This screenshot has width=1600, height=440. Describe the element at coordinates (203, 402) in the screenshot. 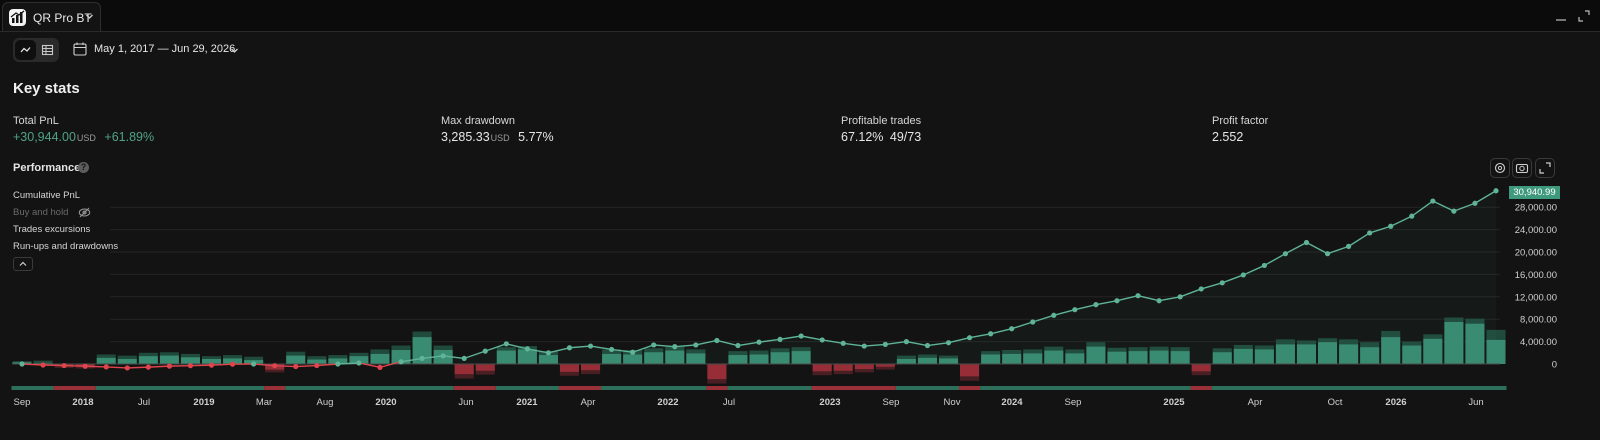

I see `x-tick-label: 2019` at that location.